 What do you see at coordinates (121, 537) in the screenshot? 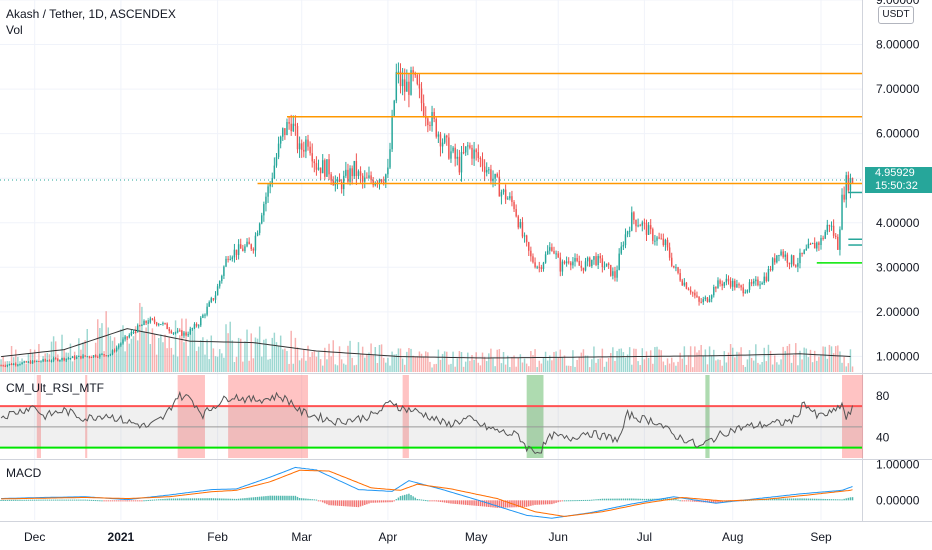
I see `time-tick-label: 2021` at bounding box center [121, 537].